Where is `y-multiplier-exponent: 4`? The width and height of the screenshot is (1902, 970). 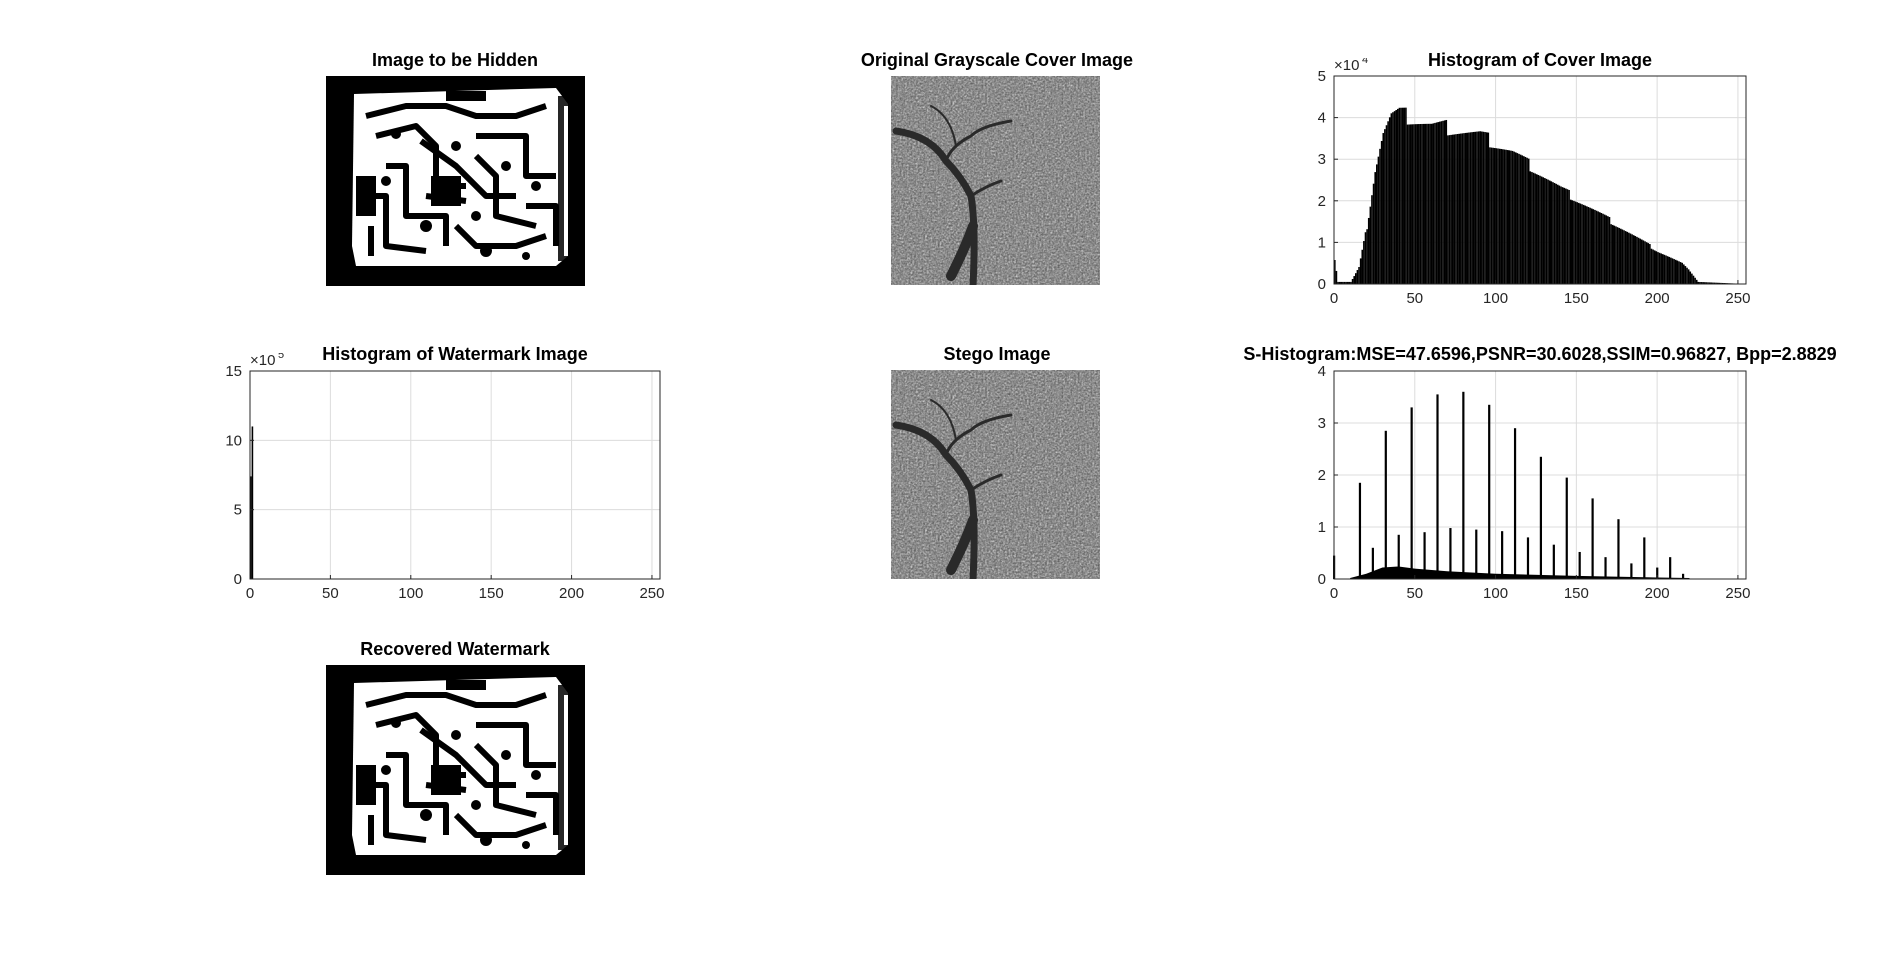
y-multiplier-exponent: 4 is located at coordinates (1365, 62).